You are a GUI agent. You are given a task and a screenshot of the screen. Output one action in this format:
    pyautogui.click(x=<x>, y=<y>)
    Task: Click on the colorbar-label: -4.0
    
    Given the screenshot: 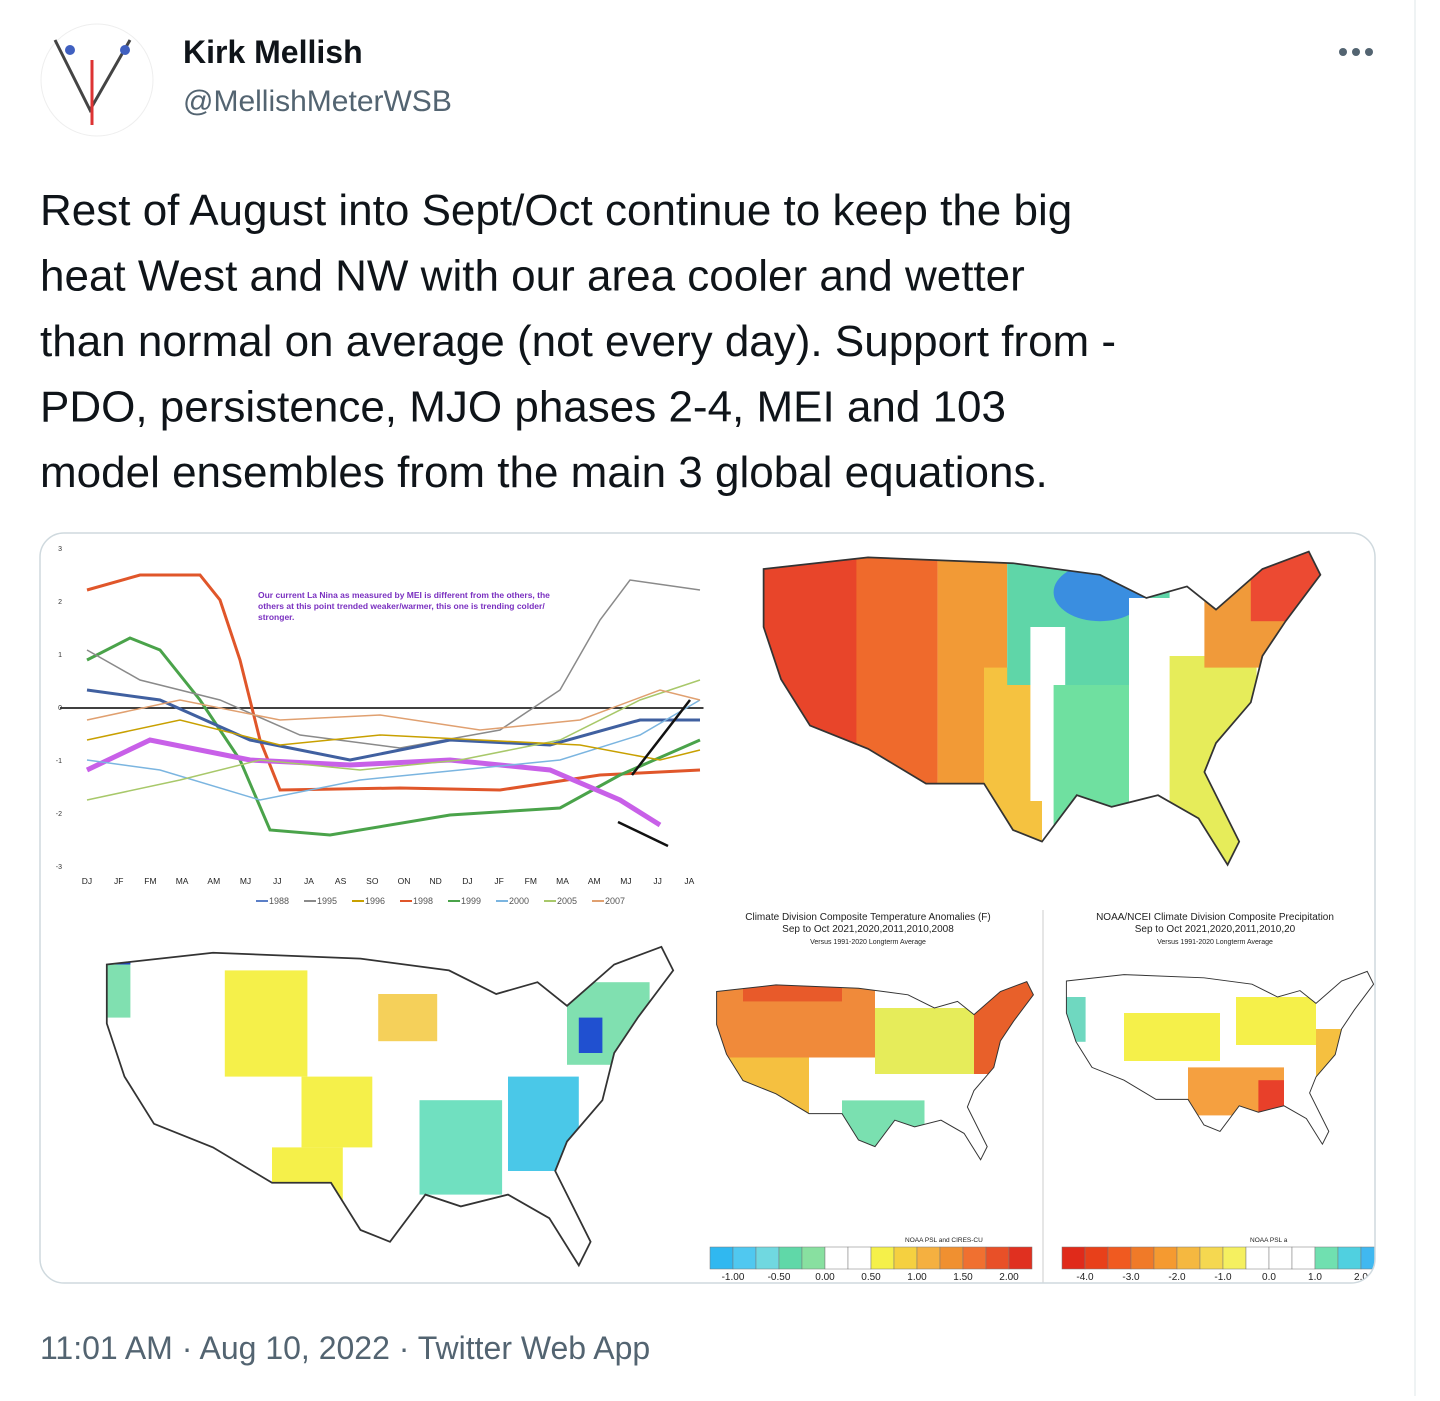 What is the action you would take?
    pyautogui.click(x=1085, y=1277)
    